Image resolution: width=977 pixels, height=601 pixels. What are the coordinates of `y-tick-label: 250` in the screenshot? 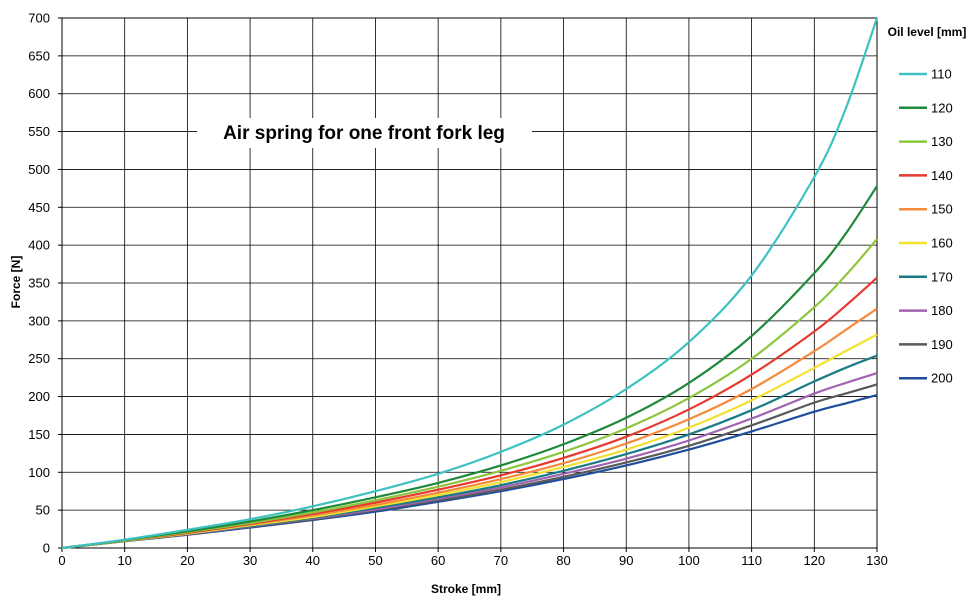 It's located at (39, 358).